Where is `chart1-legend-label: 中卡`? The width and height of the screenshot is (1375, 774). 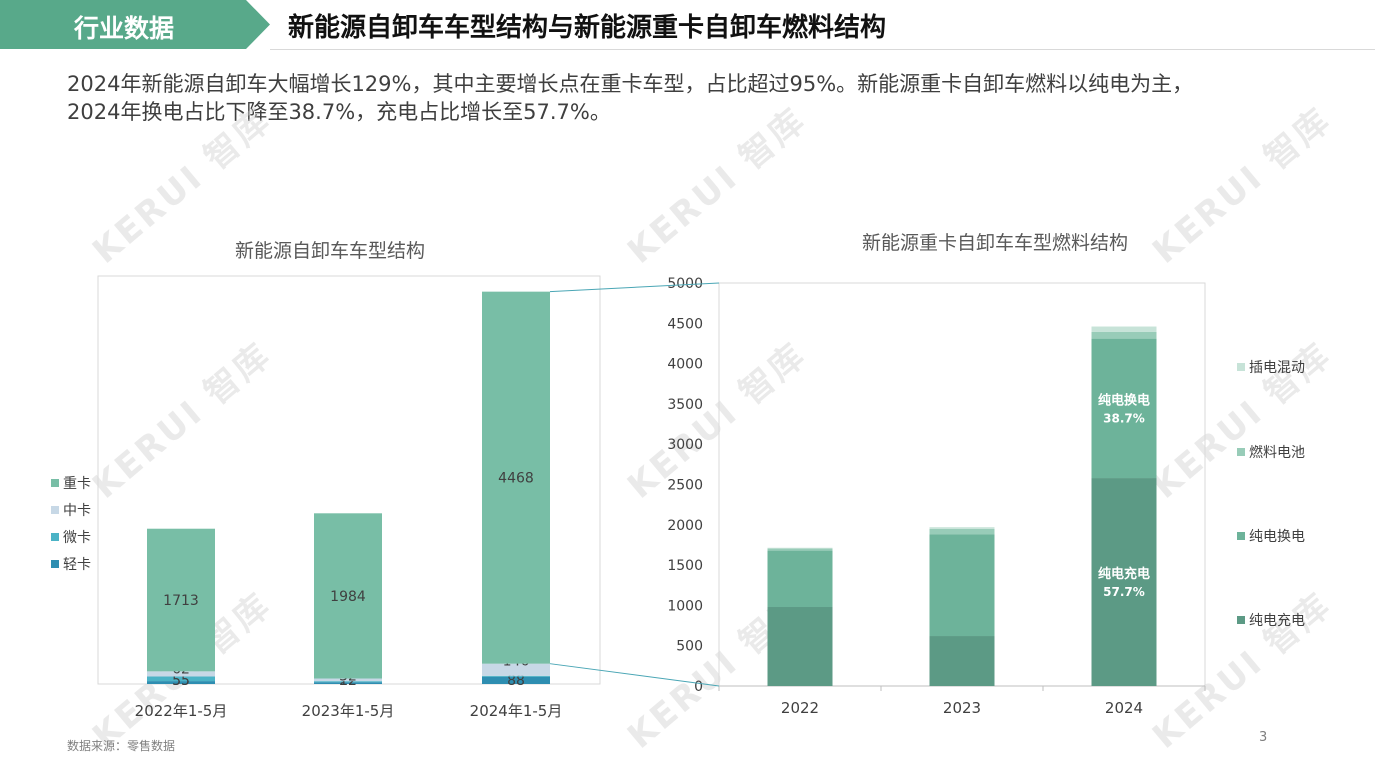 chart1-legend-label: 中卡 is located at coordinates (77, 511).